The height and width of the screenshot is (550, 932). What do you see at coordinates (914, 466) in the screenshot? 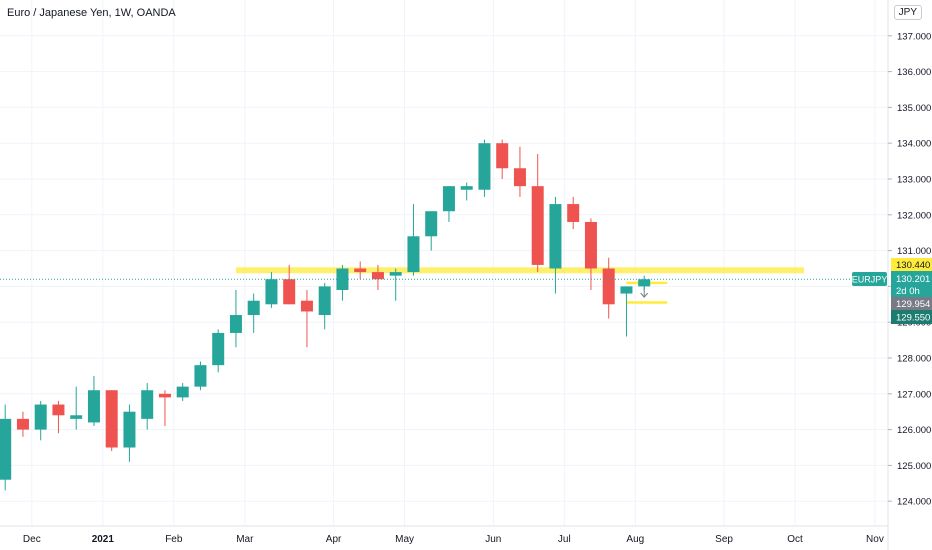
I see `price-tick-label: 125.000` at bounding box center [914, 466].